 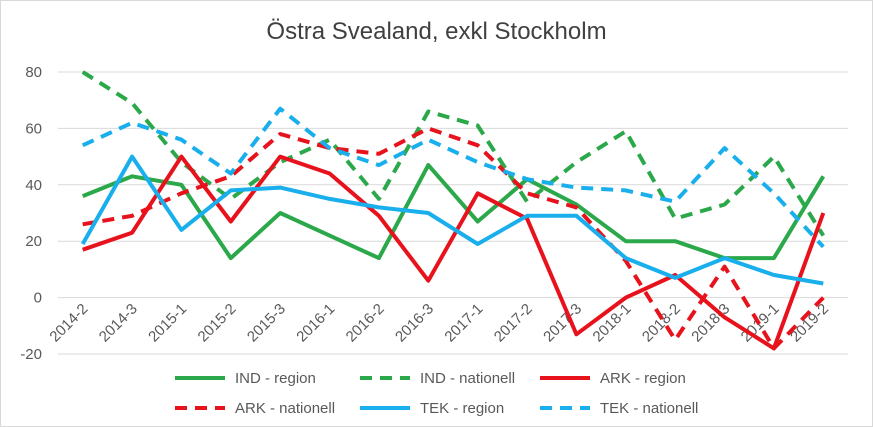 What do you see at coordinates (68, 322) in the screenshot?
I see `x-tick-label: 2014-2` at bounding box center [68, 322].